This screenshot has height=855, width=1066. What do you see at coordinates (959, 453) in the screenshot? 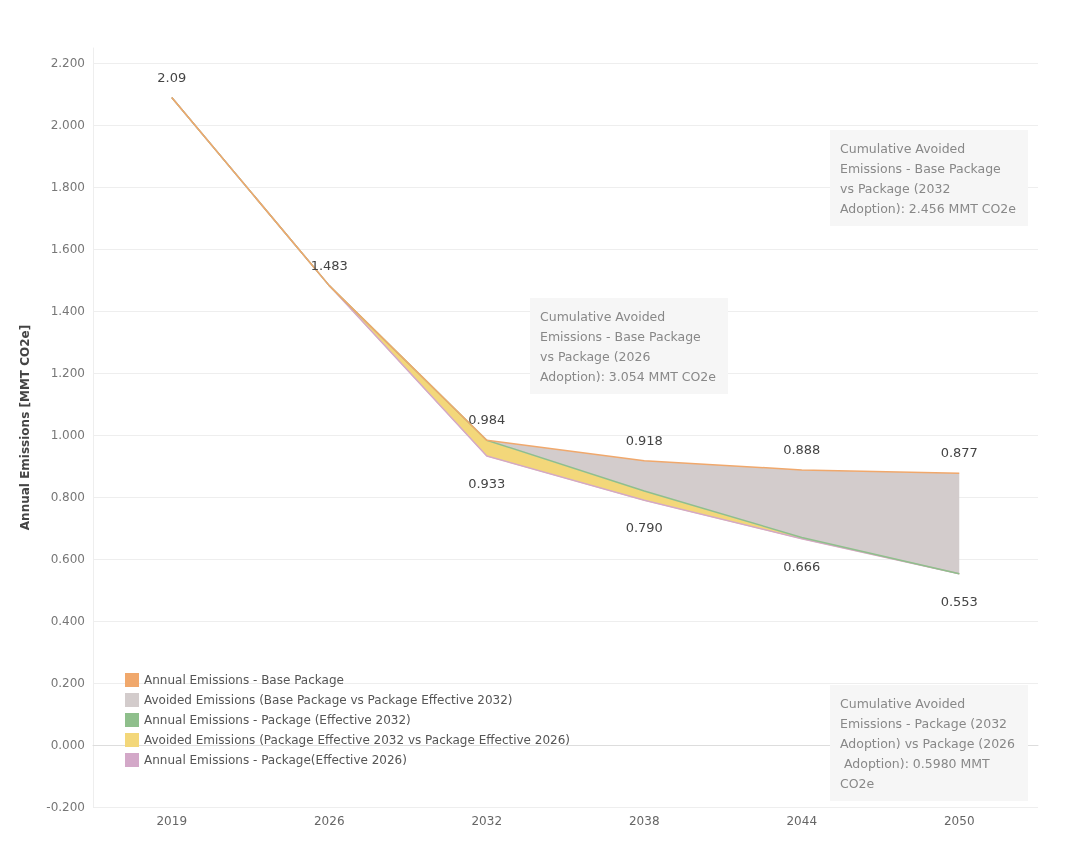
I see `data-label: 0.877` at bounding box center [959, 453].